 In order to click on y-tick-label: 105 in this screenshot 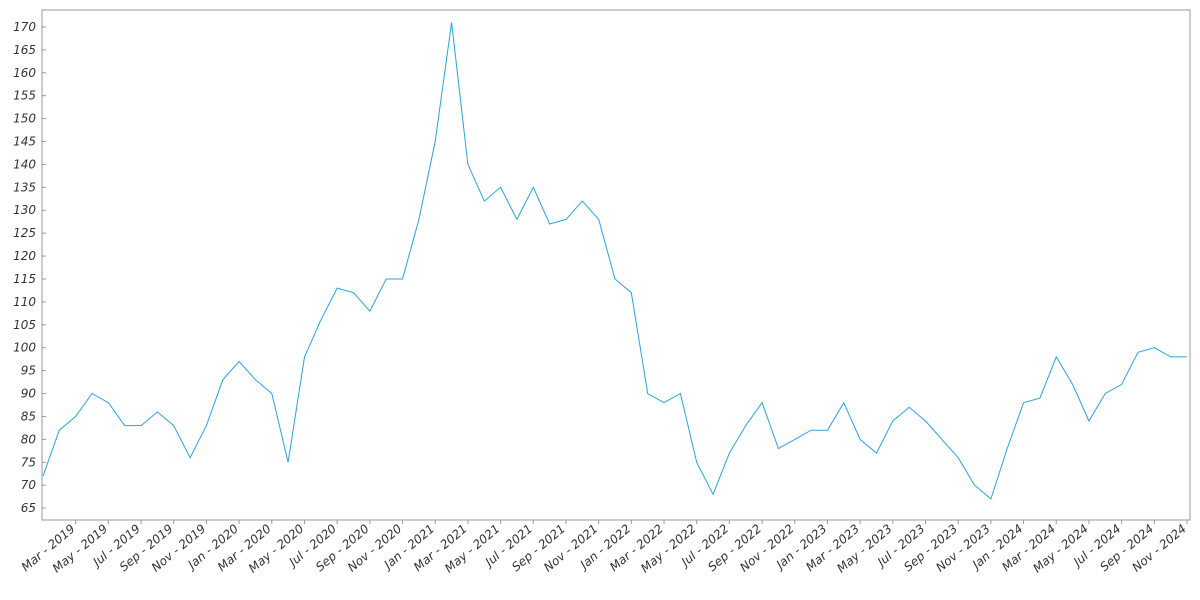, I will do `click(24, 325)`.